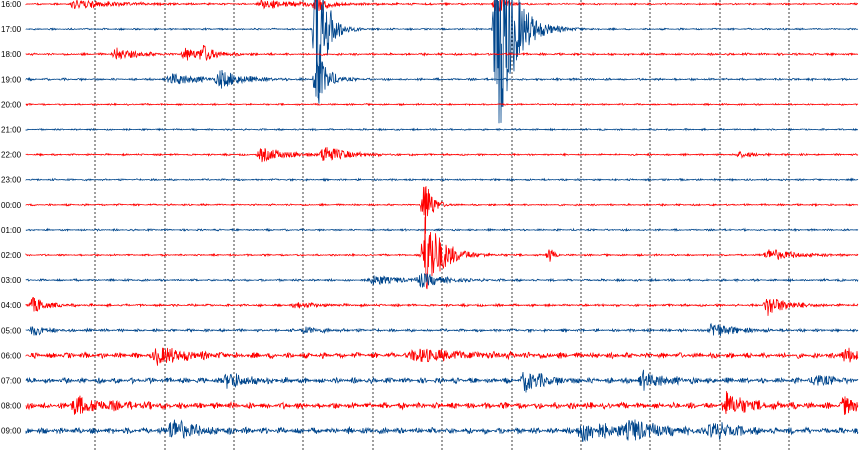 Image resolution: width=860 pixels, height=450 pixels. I want to click on time-label-0200: 02:00, so click(11, 255).